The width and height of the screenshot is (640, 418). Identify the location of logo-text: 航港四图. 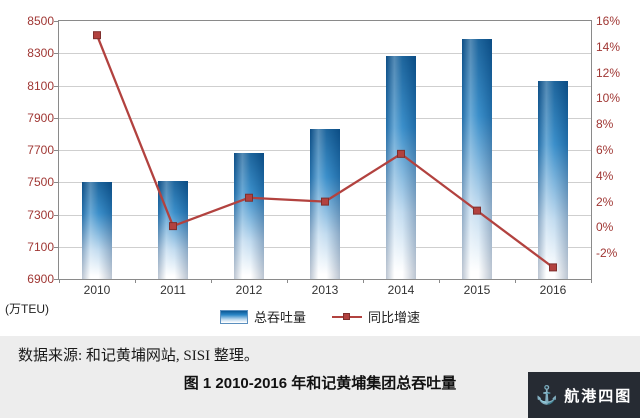
(598, 396).